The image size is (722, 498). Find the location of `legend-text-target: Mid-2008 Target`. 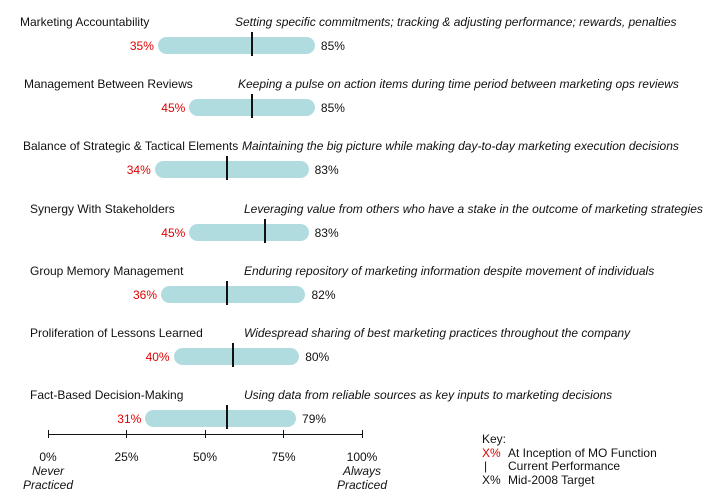

legend-text-target: Mid-2008 Target is located at coordinates (551, 479).